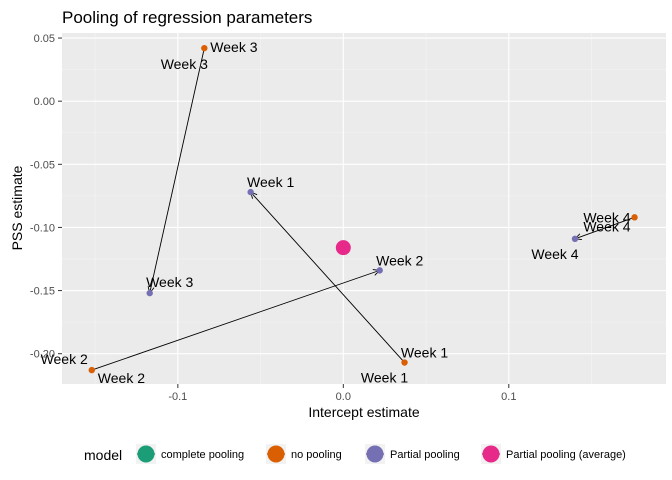  What do you see at coordinates (202, 455) in the screenshot?
I see `legend-label: complete pooling` at bounding box center [202, 455].